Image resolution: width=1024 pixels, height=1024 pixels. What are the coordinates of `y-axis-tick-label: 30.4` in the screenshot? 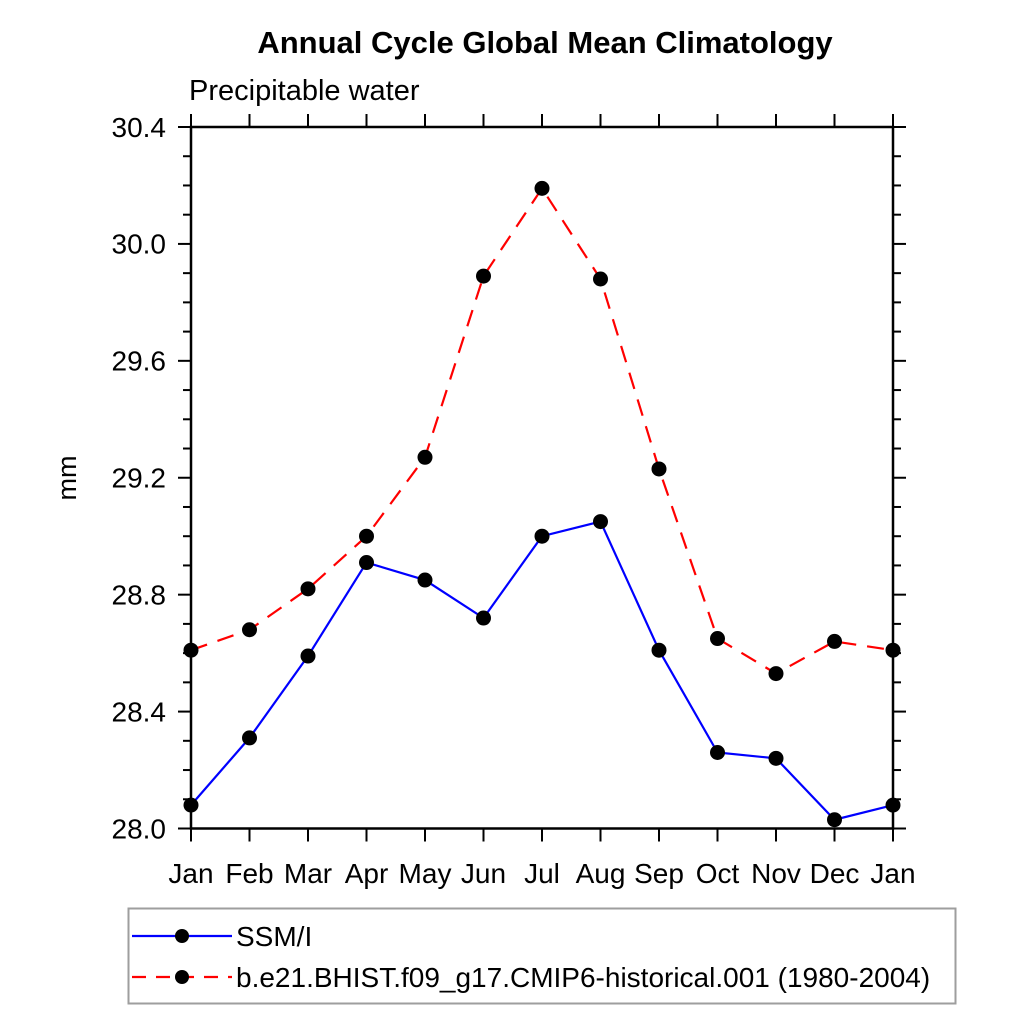 It's located at (139, 127).